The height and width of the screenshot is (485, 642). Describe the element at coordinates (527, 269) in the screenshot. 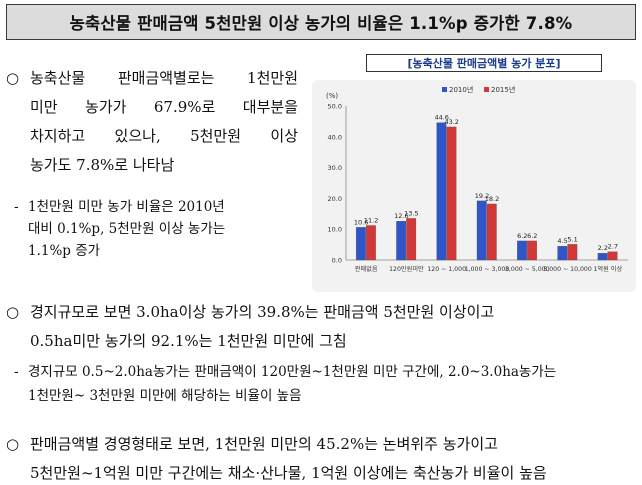

I see `x-tick-label: 3,000 ~ 5,000` at that location.